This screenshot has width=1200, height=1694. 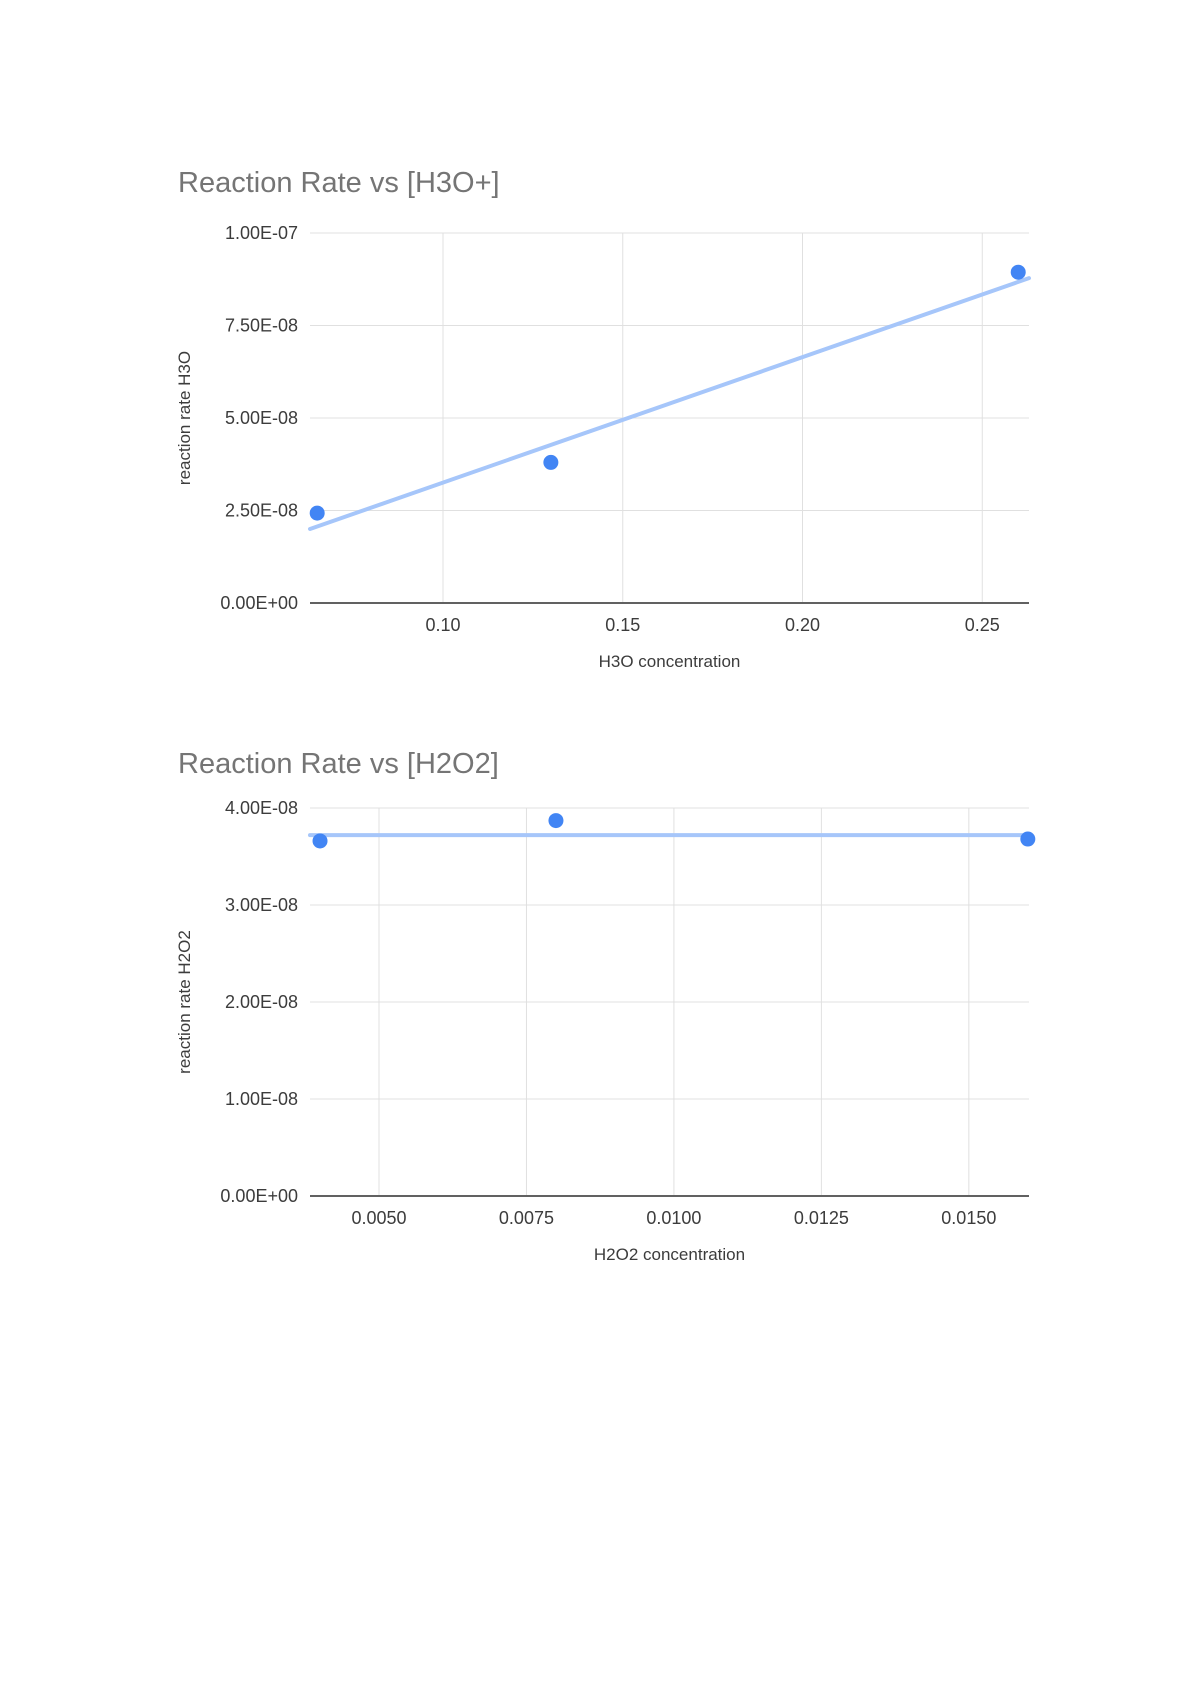 I want to click on y-tick-label: 1.00E-08, so click(x=261, y=1099).